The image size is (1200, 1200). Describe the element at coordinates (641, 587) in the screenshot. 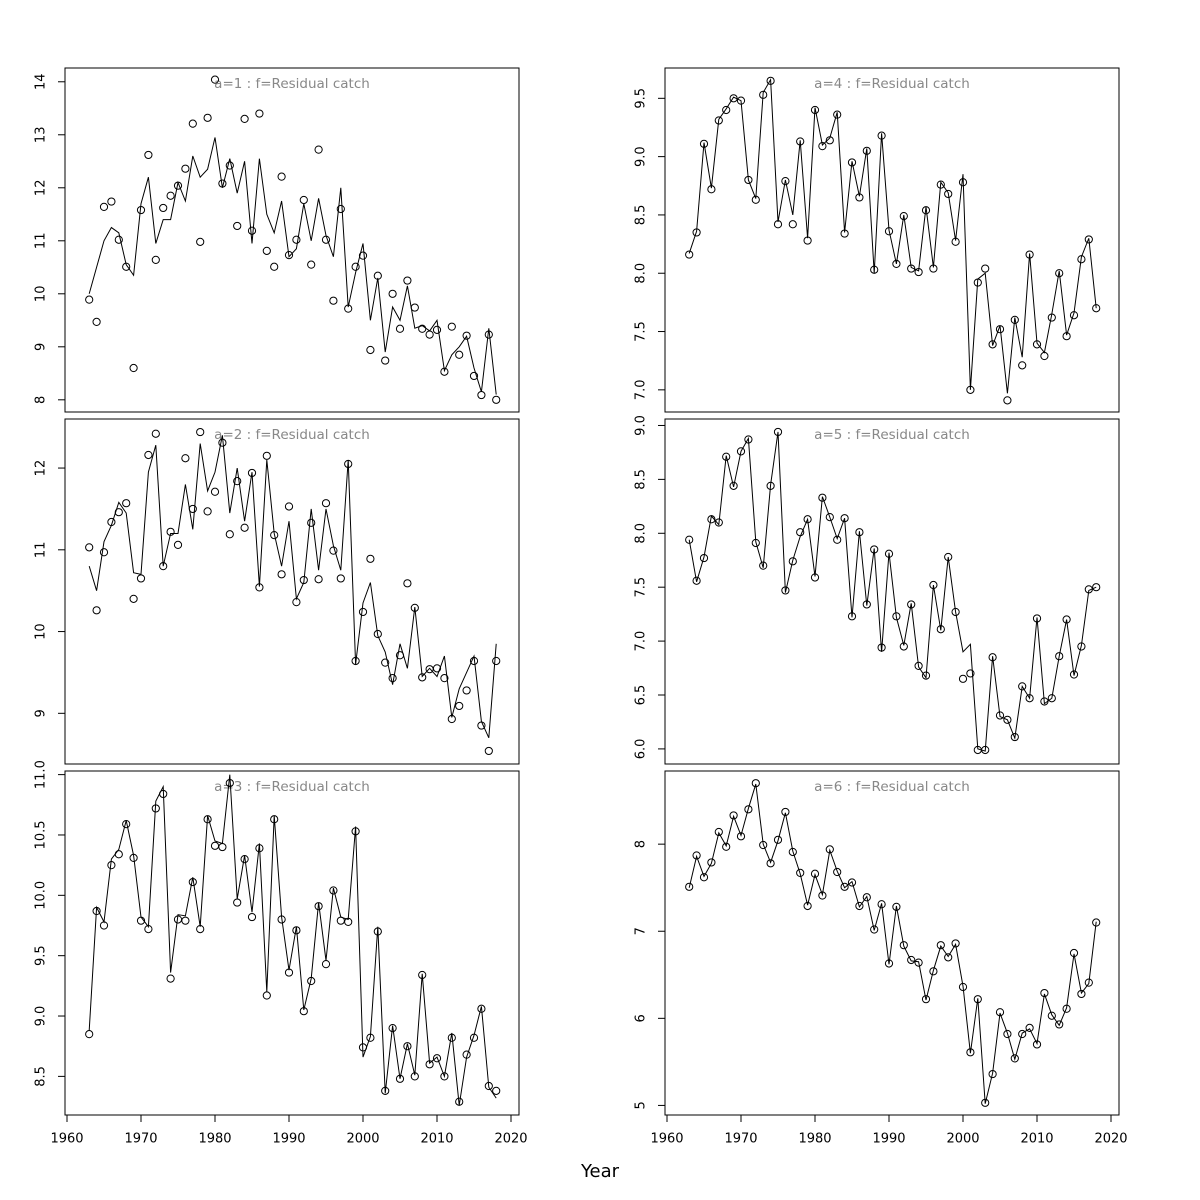

I see `y-tick-label: 7.5` at that location.